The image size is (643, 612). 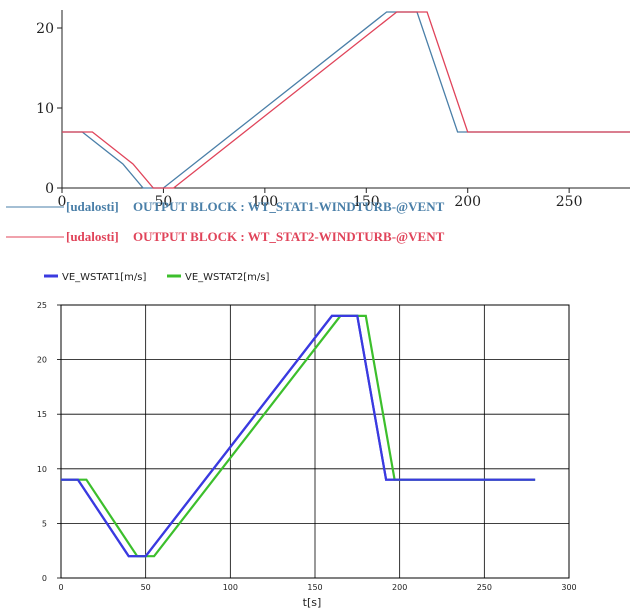 What do you see at coordinates (289, 206) in the screenshot?
I see `legend-label: OUTPUT BLOCK : WT_STAT1-WINDTURB-@VENT` at bounding box center [289, 206].